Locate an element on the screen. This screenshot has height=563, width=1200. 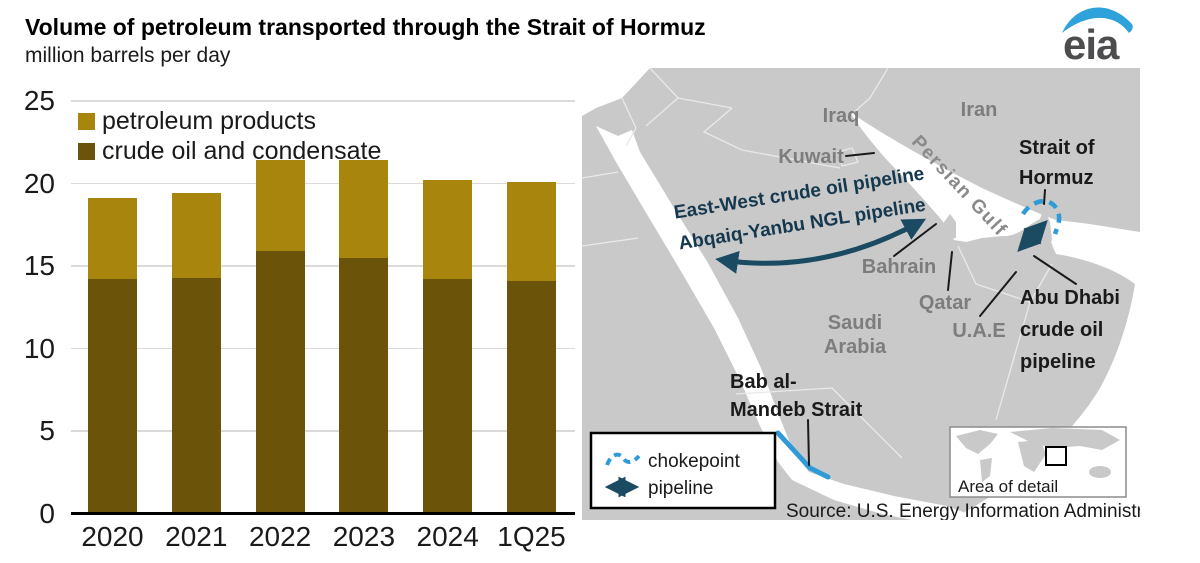
legend-label: crude oil and condensate is located at coordinates (242, 150).